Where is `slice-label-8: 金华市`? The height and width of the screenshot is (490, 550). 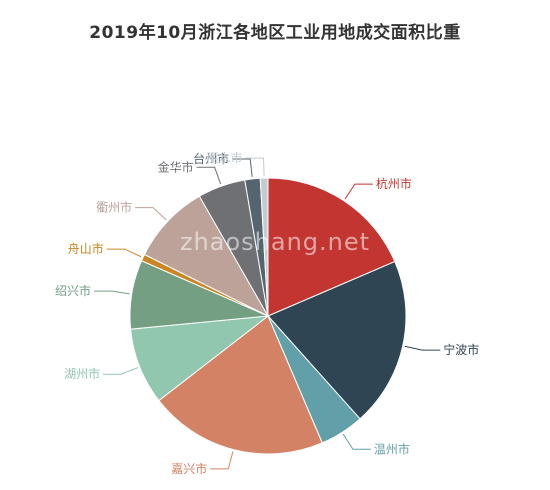
slice-label-8: 金华市 is located at coordinates (176, 166).